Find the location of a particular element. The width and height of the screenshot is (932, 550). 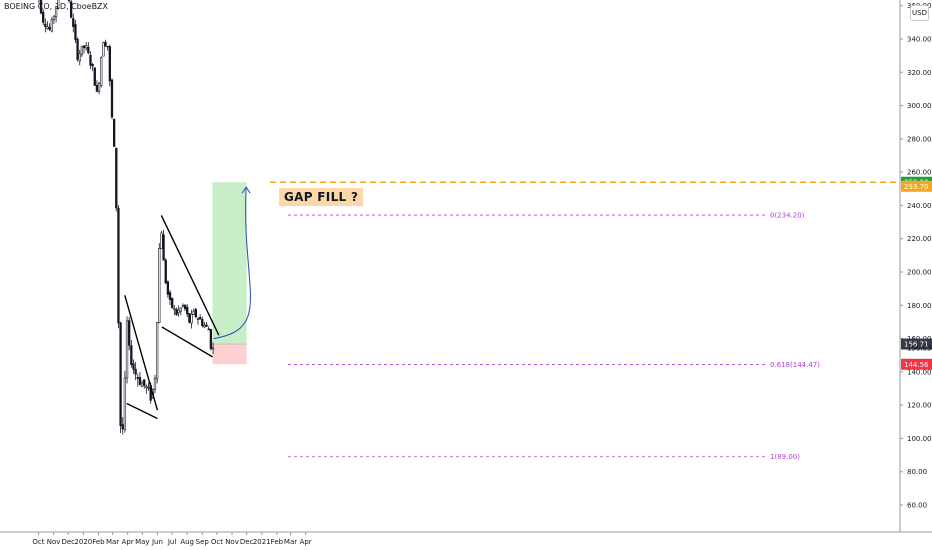

price-tag-label: 156.71 is located at coordinates (916, 345).